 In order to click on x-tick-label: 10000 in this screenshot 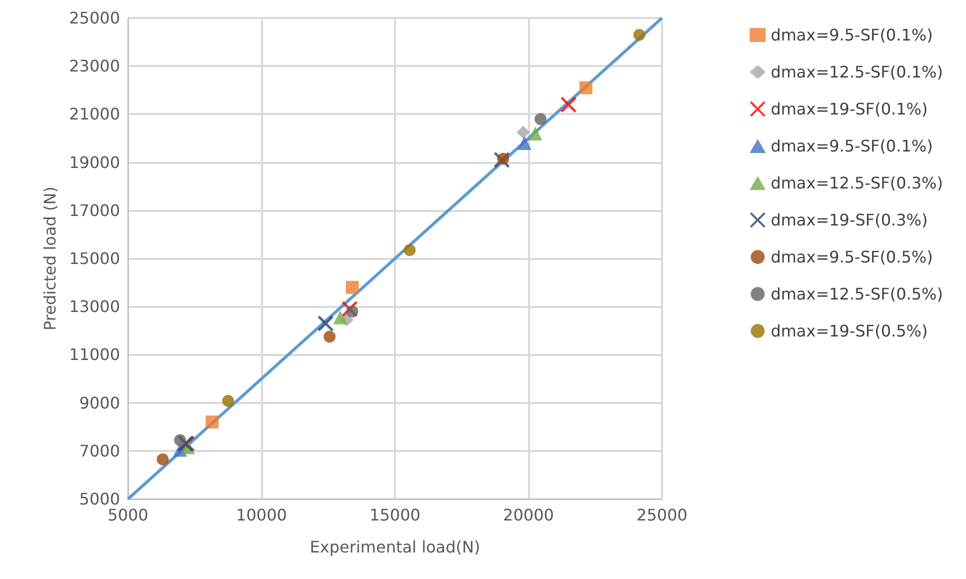, I will do `click(261, 515)`.